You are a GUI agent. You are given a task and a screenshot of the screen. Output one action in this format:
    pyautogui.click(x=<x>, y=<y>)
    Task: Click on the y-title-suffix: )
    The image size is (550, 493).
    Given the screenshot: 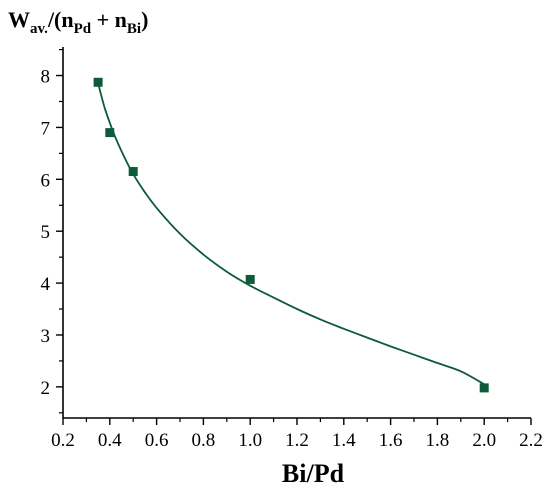 What is the action you would take?
    pyautogui.click(x=144, y=19)
    